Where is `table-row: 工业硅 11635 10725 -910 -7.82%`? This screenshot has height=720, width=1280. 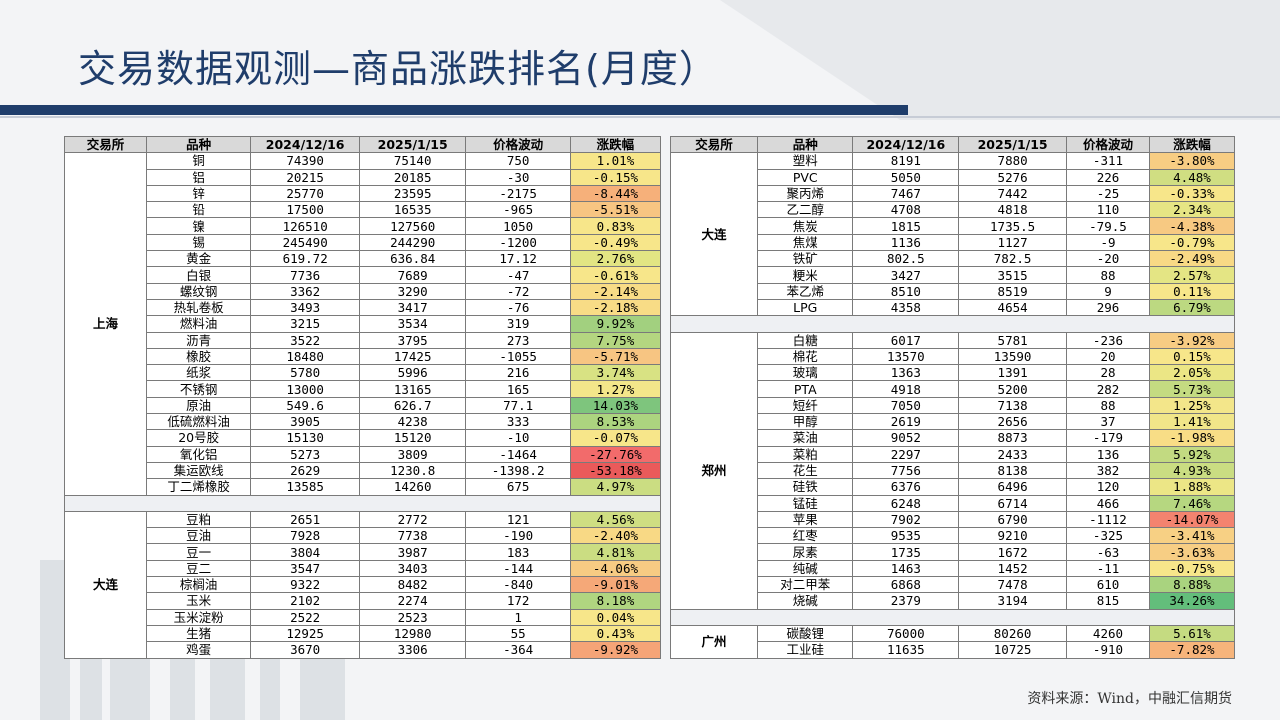
table-row: 工业硅 11635 10725 -910 -7.82% is located at coordinates (953, 650).